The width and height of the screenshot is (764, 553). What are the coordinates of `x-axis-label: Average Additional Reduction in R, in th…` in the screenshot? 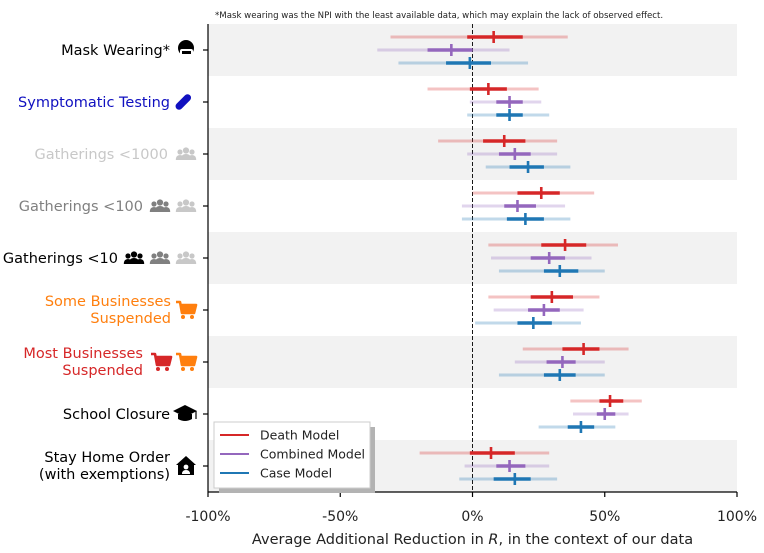 It's located at (472, 540).